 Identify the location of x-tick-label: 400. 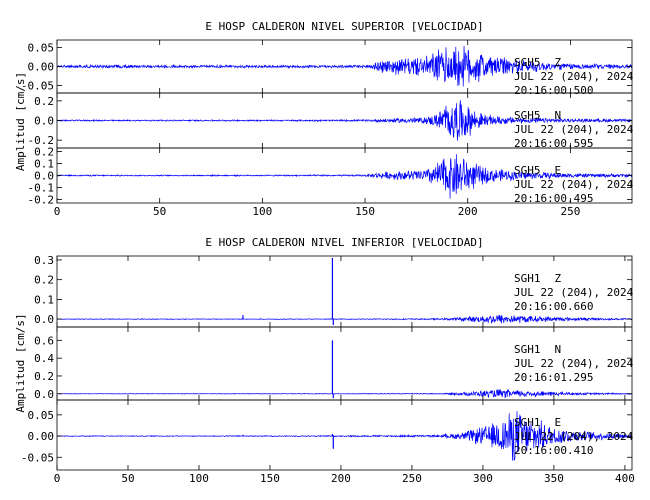
(625, 478).